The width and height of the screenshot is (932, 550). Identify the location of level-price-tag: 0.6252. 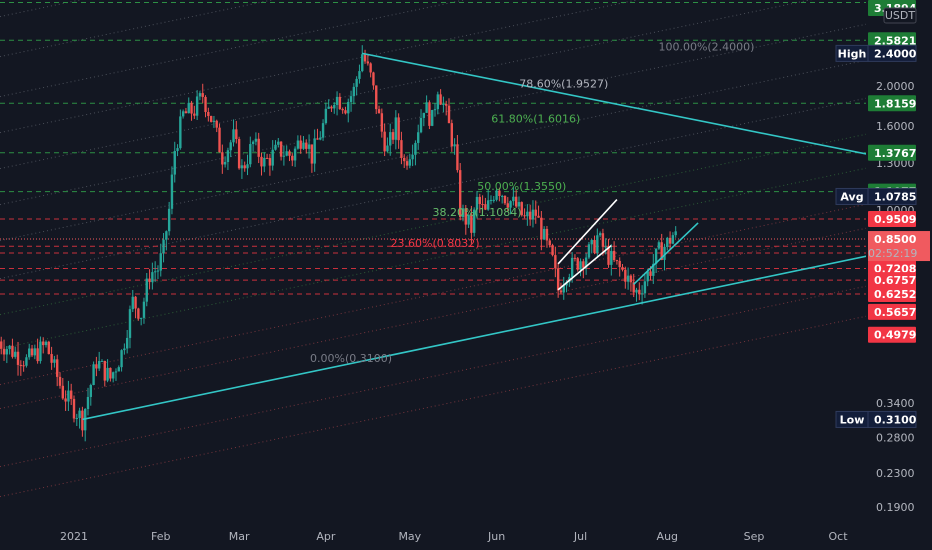
(892, 293).